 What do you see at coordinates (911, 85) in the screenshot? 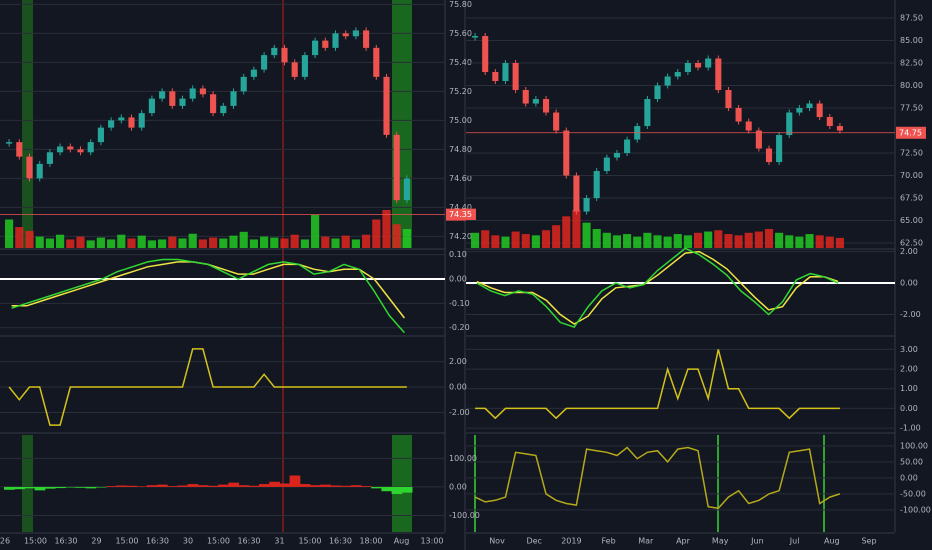
I see `y-tick-label: 80.00` at bounding box center [911, 85].